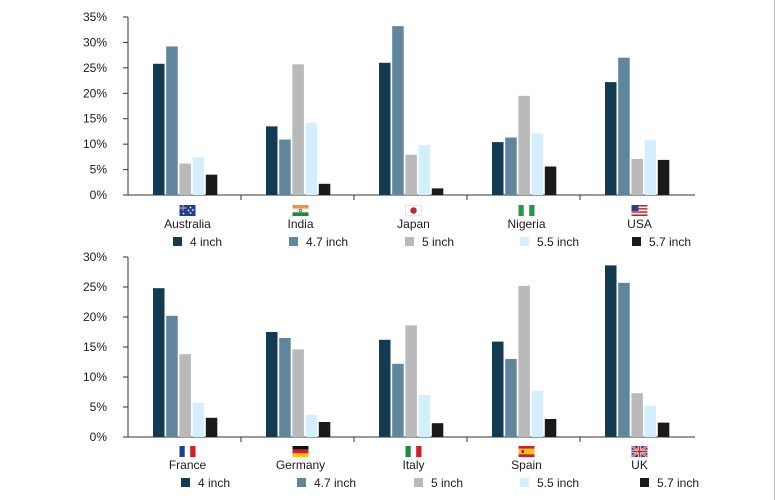  What do you see at coordinates (95, 17) in the screenshot?
I see `y-tick-label: 35%` at bounding box center [95, 17].